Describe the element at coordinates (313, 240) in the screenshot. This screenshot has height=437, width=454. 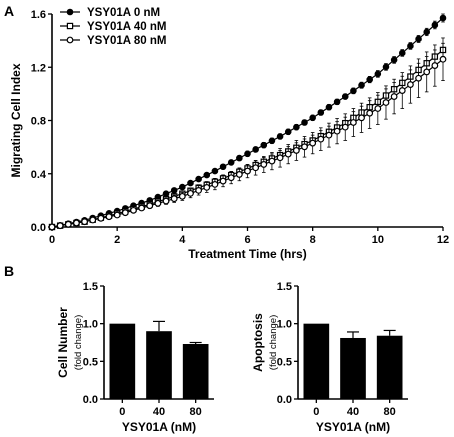
I see `x-tick-label: 8` at that location.